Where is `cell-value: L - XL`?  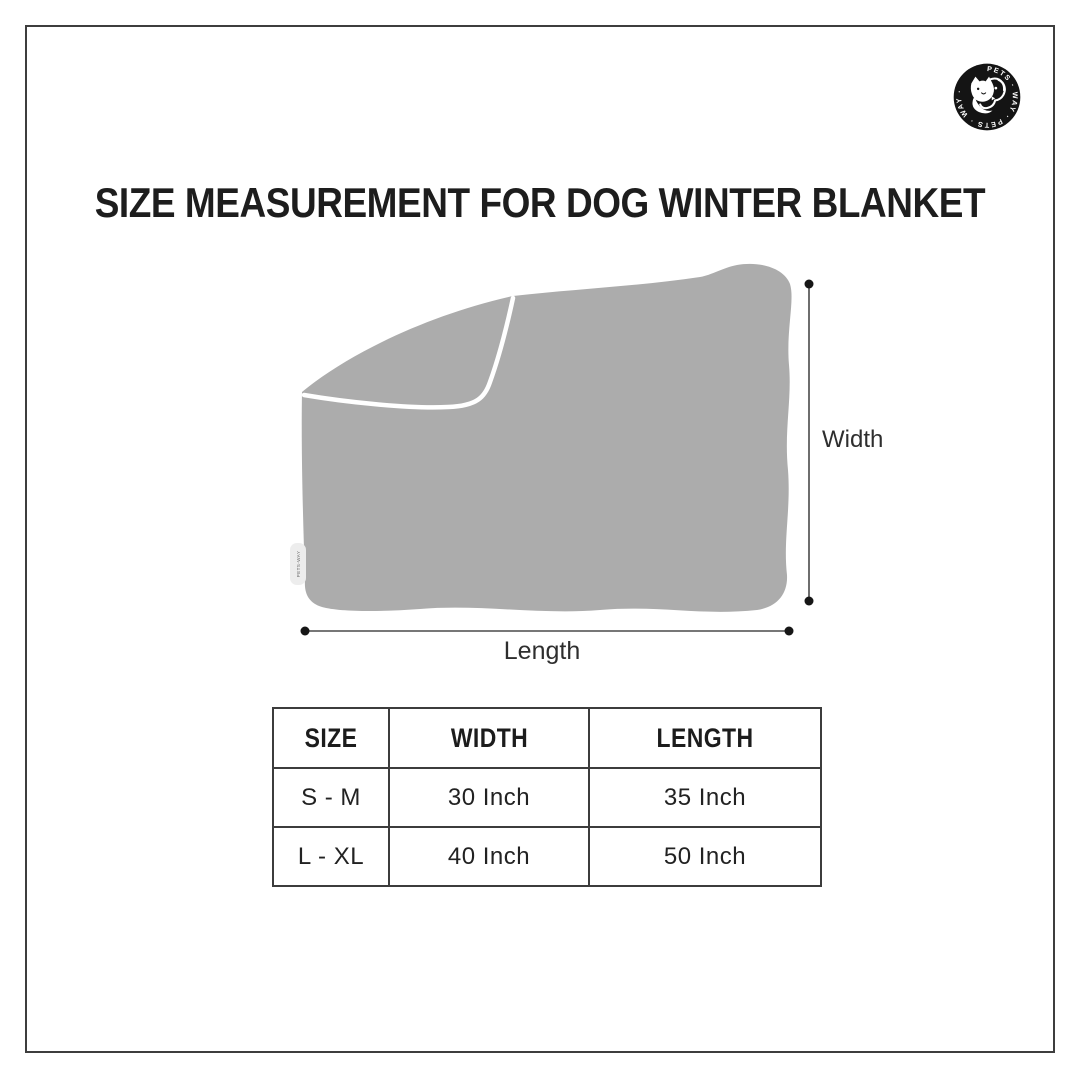
cell-value: L - XL is located at coordinates (331, 856).